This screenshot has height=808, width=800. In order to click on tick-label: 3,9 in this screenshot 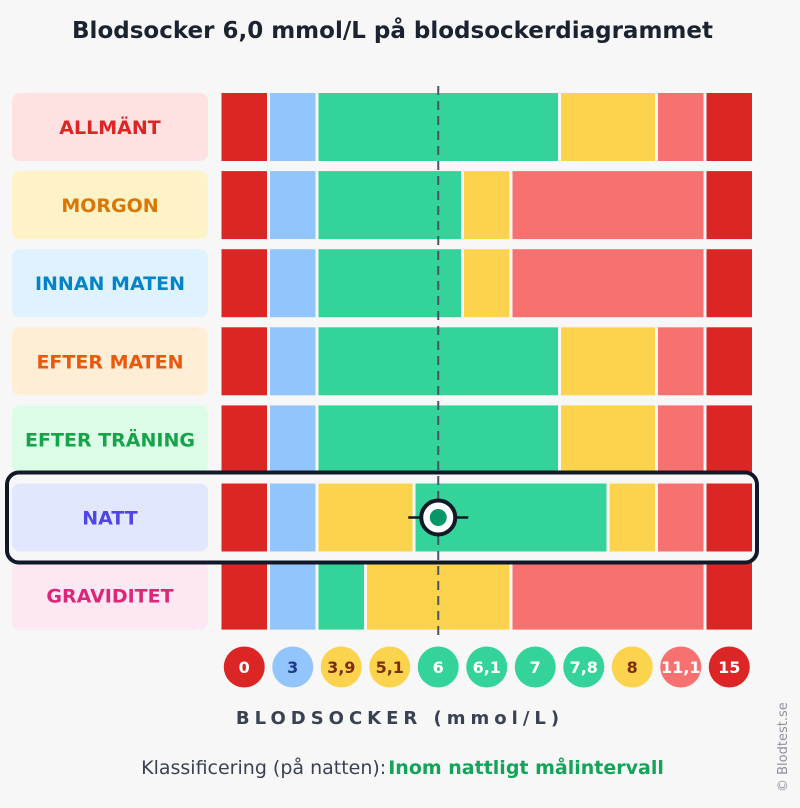, I will do `click(341, 667)`.